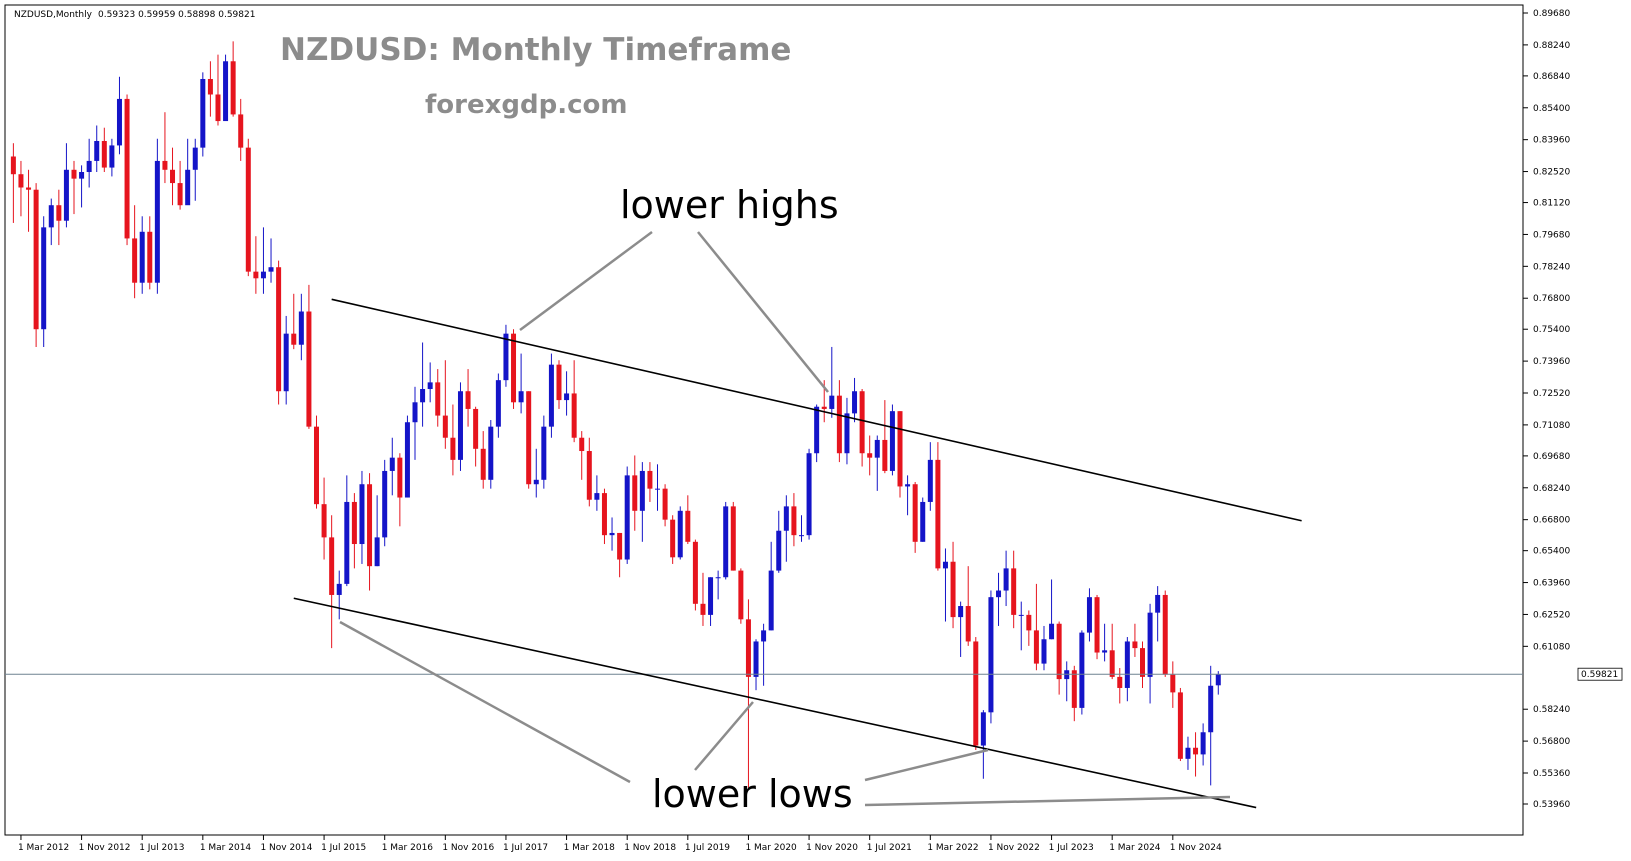 The image size is (1631, 861). I want to click on x-tick-label: 1 Nov 2012, so click(105, 848).